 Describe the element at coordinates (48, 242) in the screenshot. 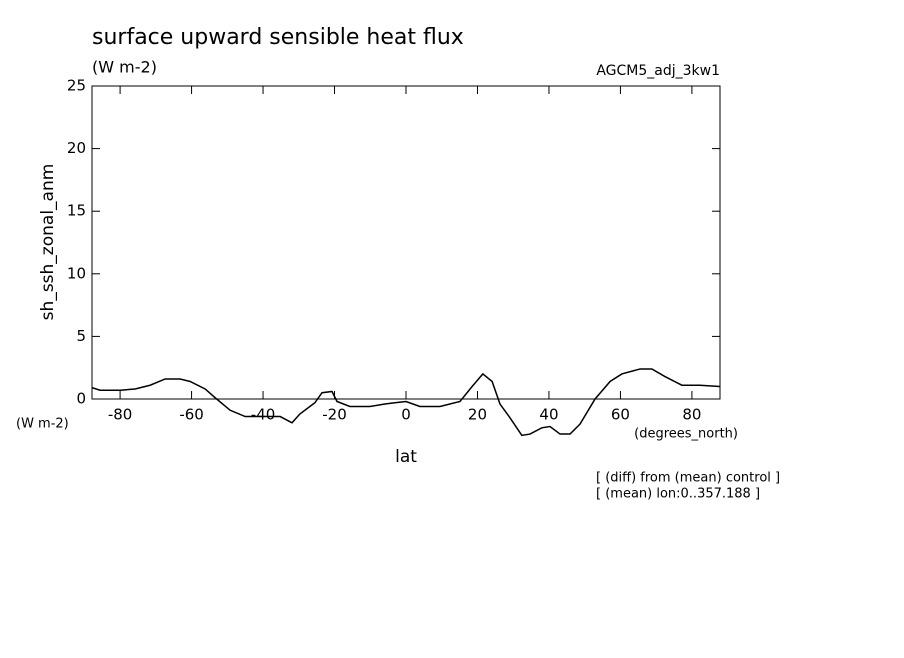

I see `y-axis-label: sh_ssh_zonal_anm` at that location.